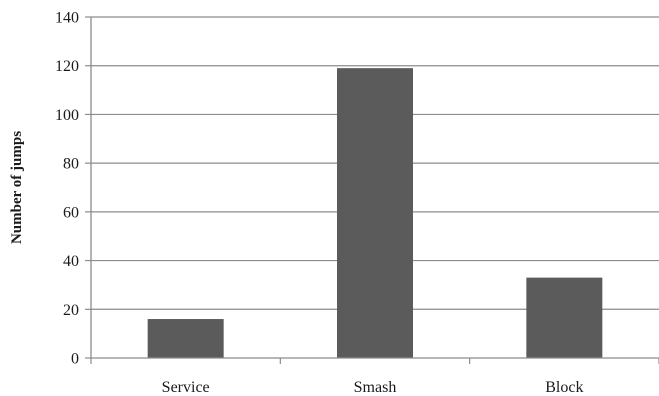  I want to click on y-tick-label: 120, so click(67, 66).